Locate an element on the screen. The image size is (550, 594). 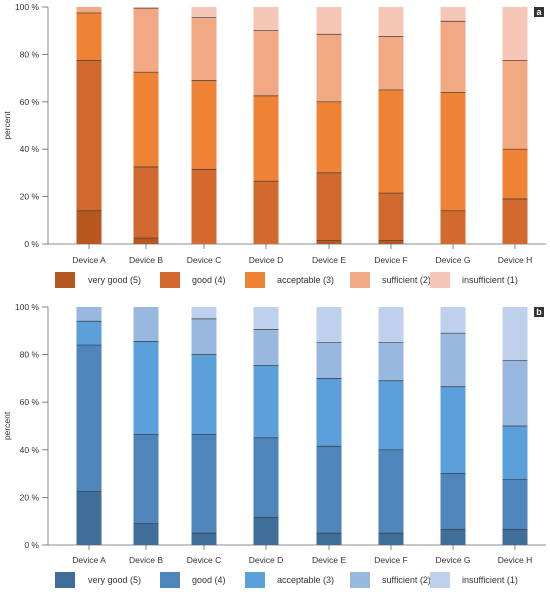
panel-label: b is located at coordinates (539, 312).